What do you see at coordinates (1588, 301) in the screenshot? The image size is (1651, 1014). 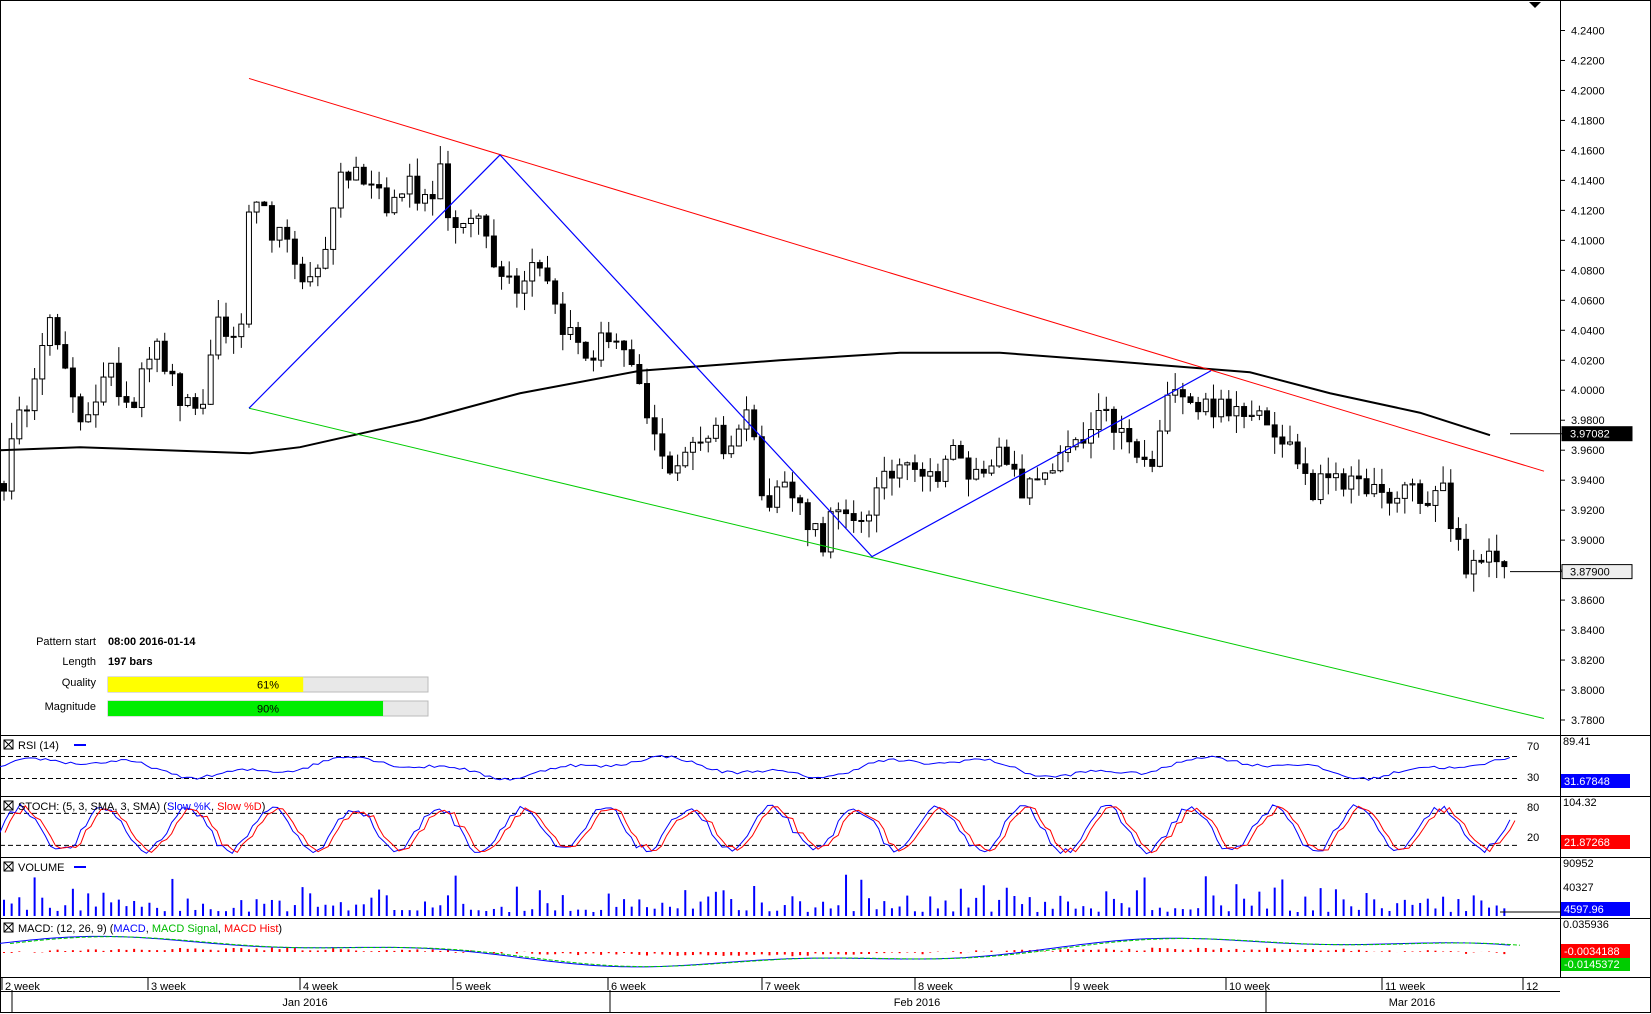 I see `price-tick-label: 4.0600` at bounding box center [1588, 301].